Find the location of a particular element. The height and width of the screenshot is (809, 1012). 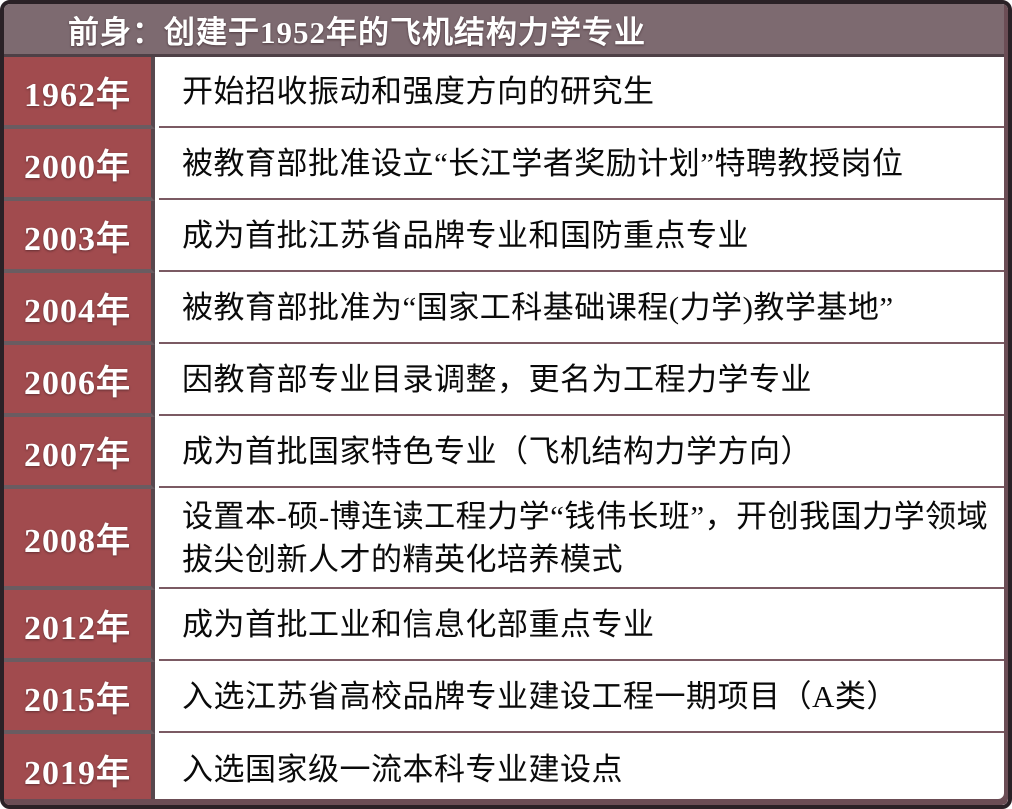

description-cell: 因教育部专业目录调整，更名为工程力学专业 is located at coordinates (581, 381).